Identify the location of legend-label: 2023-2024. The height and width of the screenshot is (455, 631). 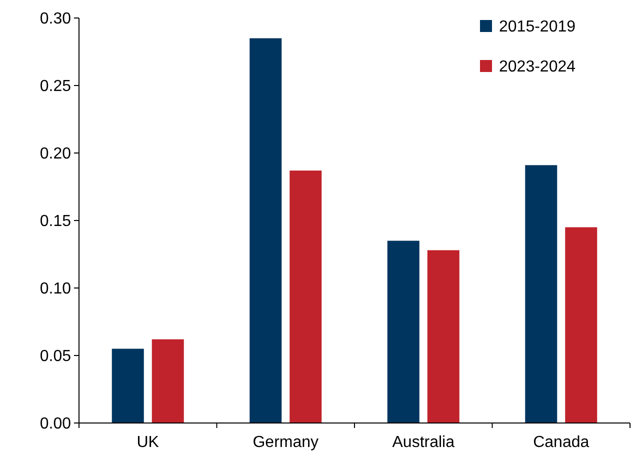
(537, 67).